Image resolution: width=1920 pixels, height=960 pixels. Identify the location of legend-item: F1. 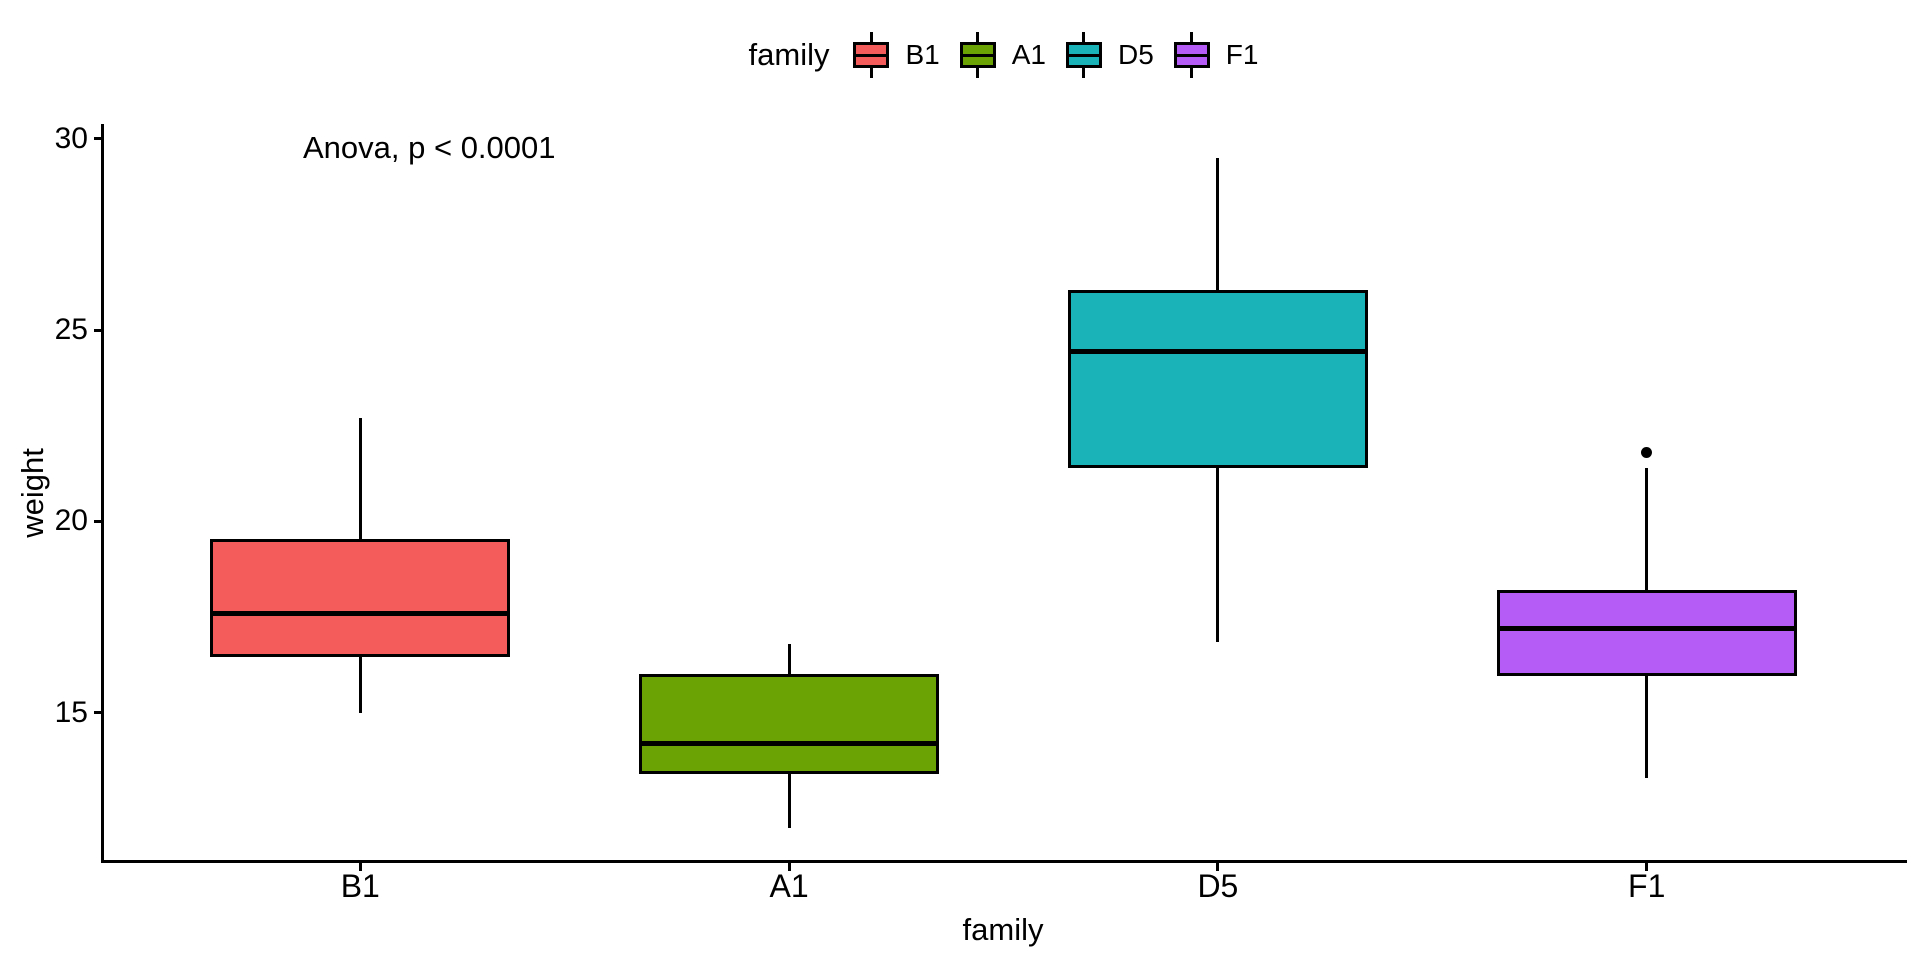
(1216, 55).